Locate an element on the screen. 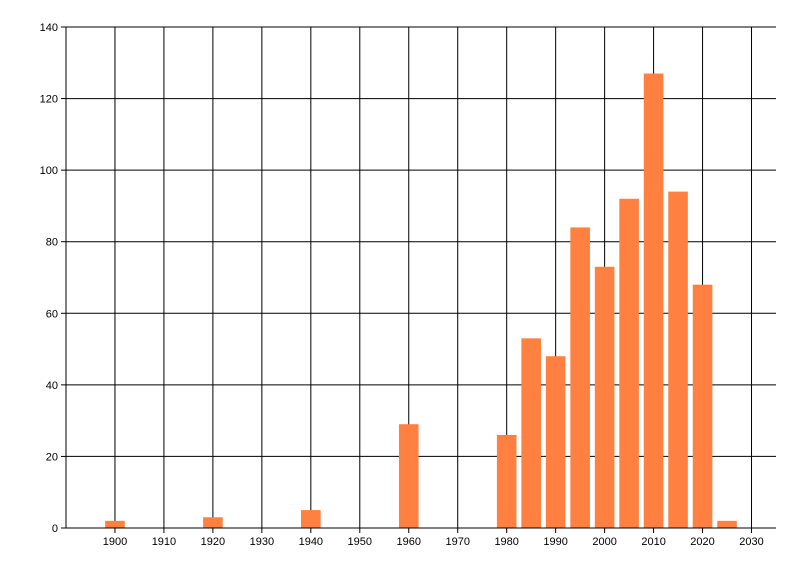 This screenshot has height=576, width=800. y-tick-label: 60 is located at coordinates (52, 314).